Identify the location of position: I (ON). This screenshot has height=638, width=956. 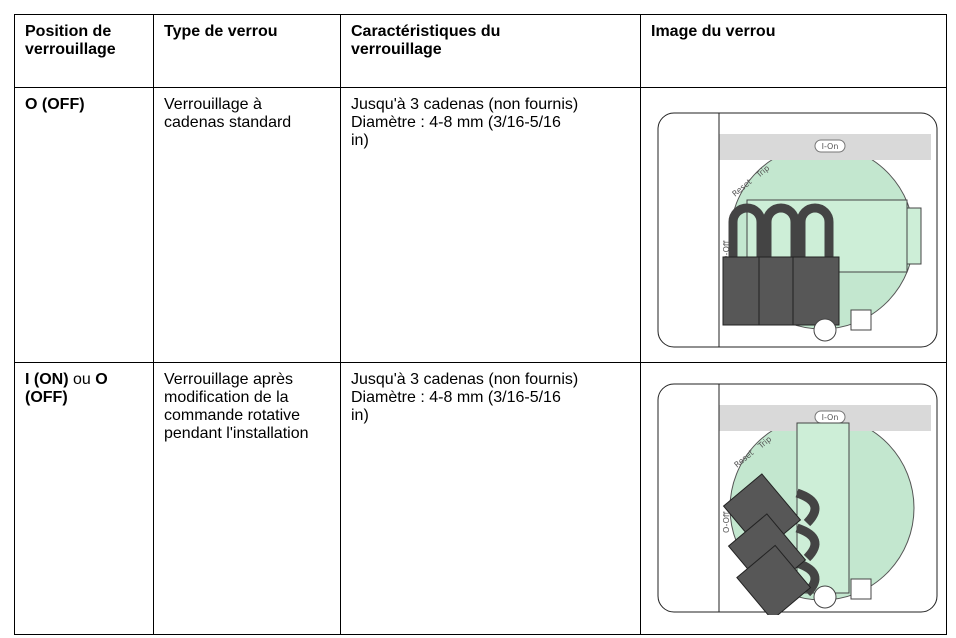
(47, 379).